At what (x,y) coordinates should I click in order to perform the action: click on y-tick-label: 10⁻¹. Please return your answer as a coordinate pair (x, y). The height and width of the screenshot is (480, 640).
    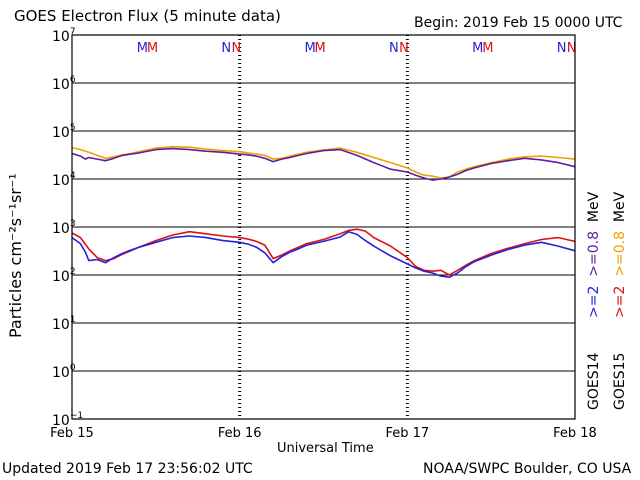
    Looking at the image, I should click on (67, 420).